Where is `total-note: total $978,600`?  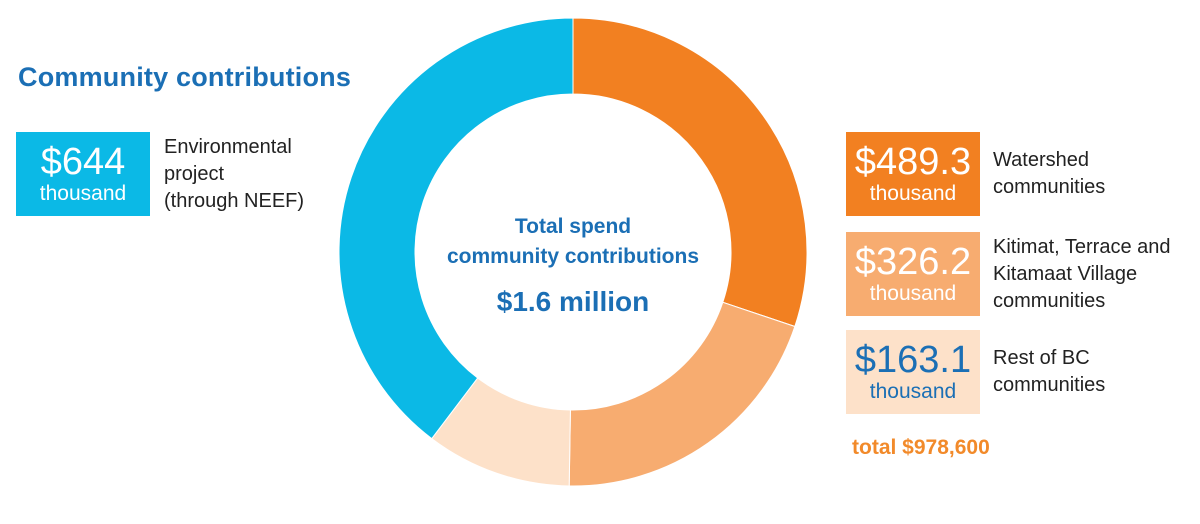
total-note: total $978,600 is located at coordinates (921, 447).